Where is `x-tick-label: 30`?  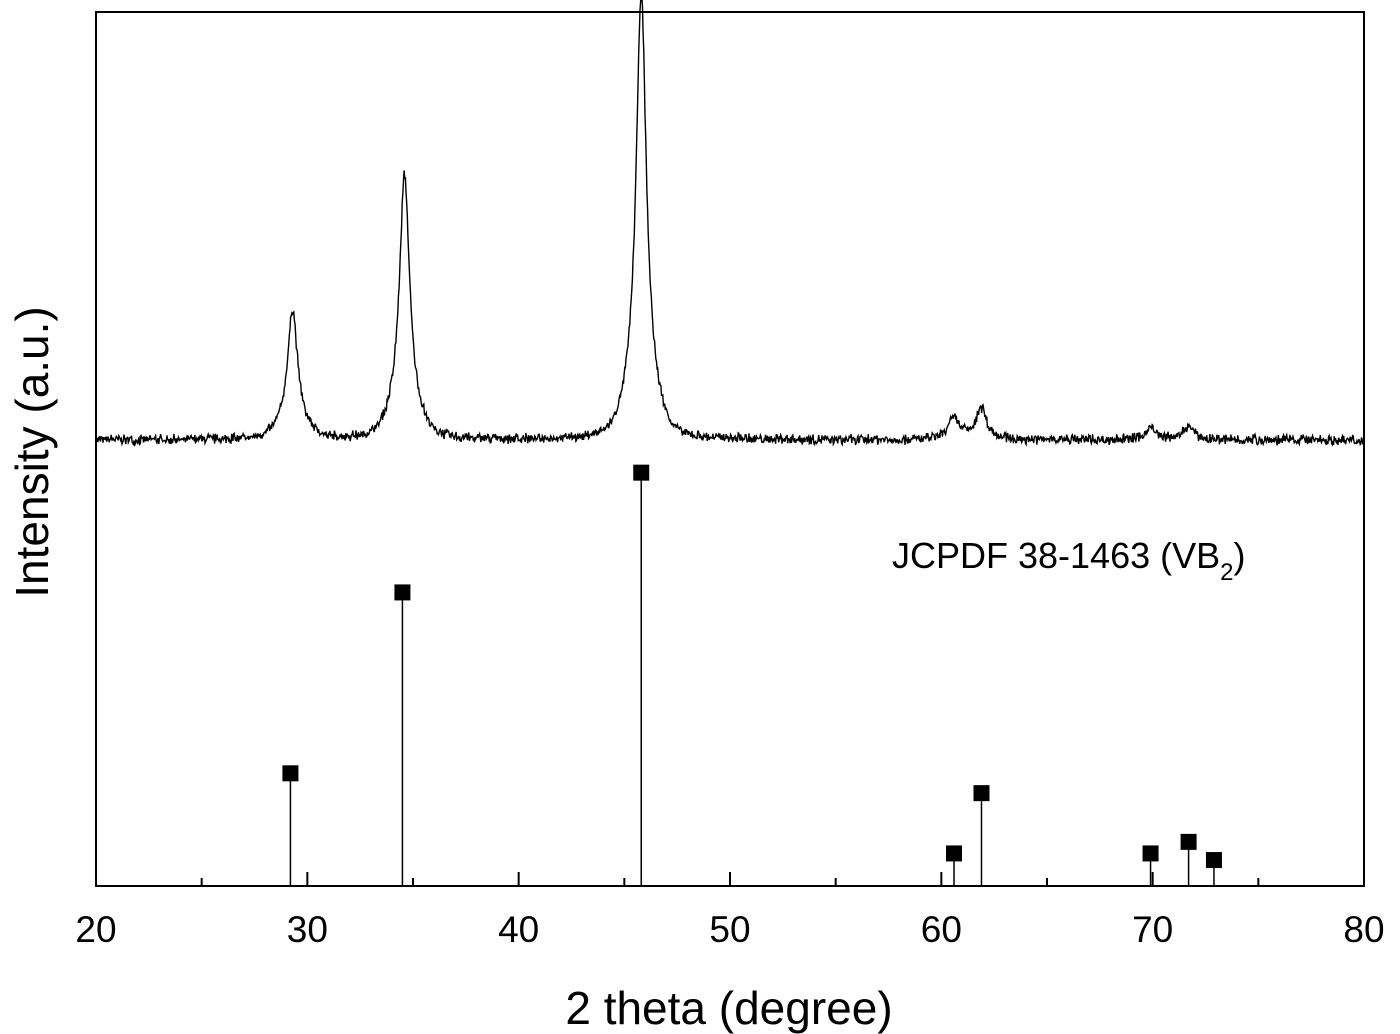 x-tick-label: 30 is located at coordinates (307, 929).